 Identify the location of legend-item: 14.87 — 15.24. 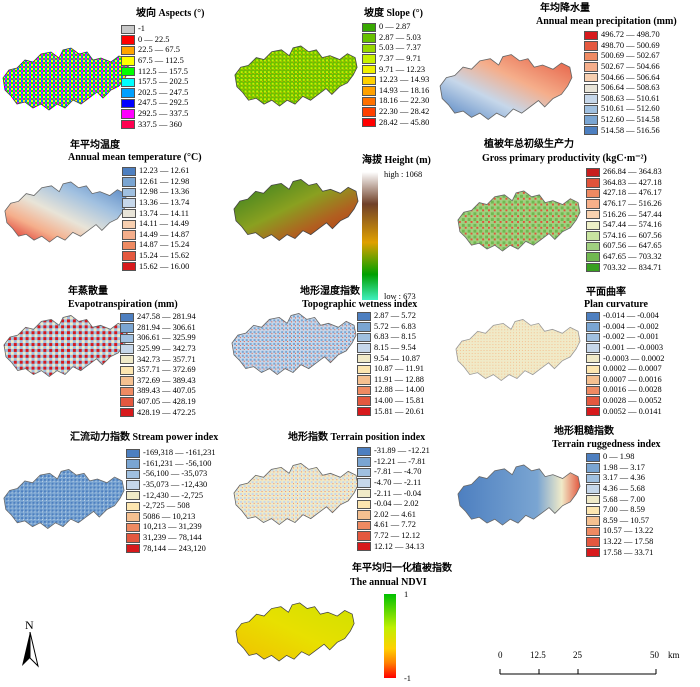
(155, 245).